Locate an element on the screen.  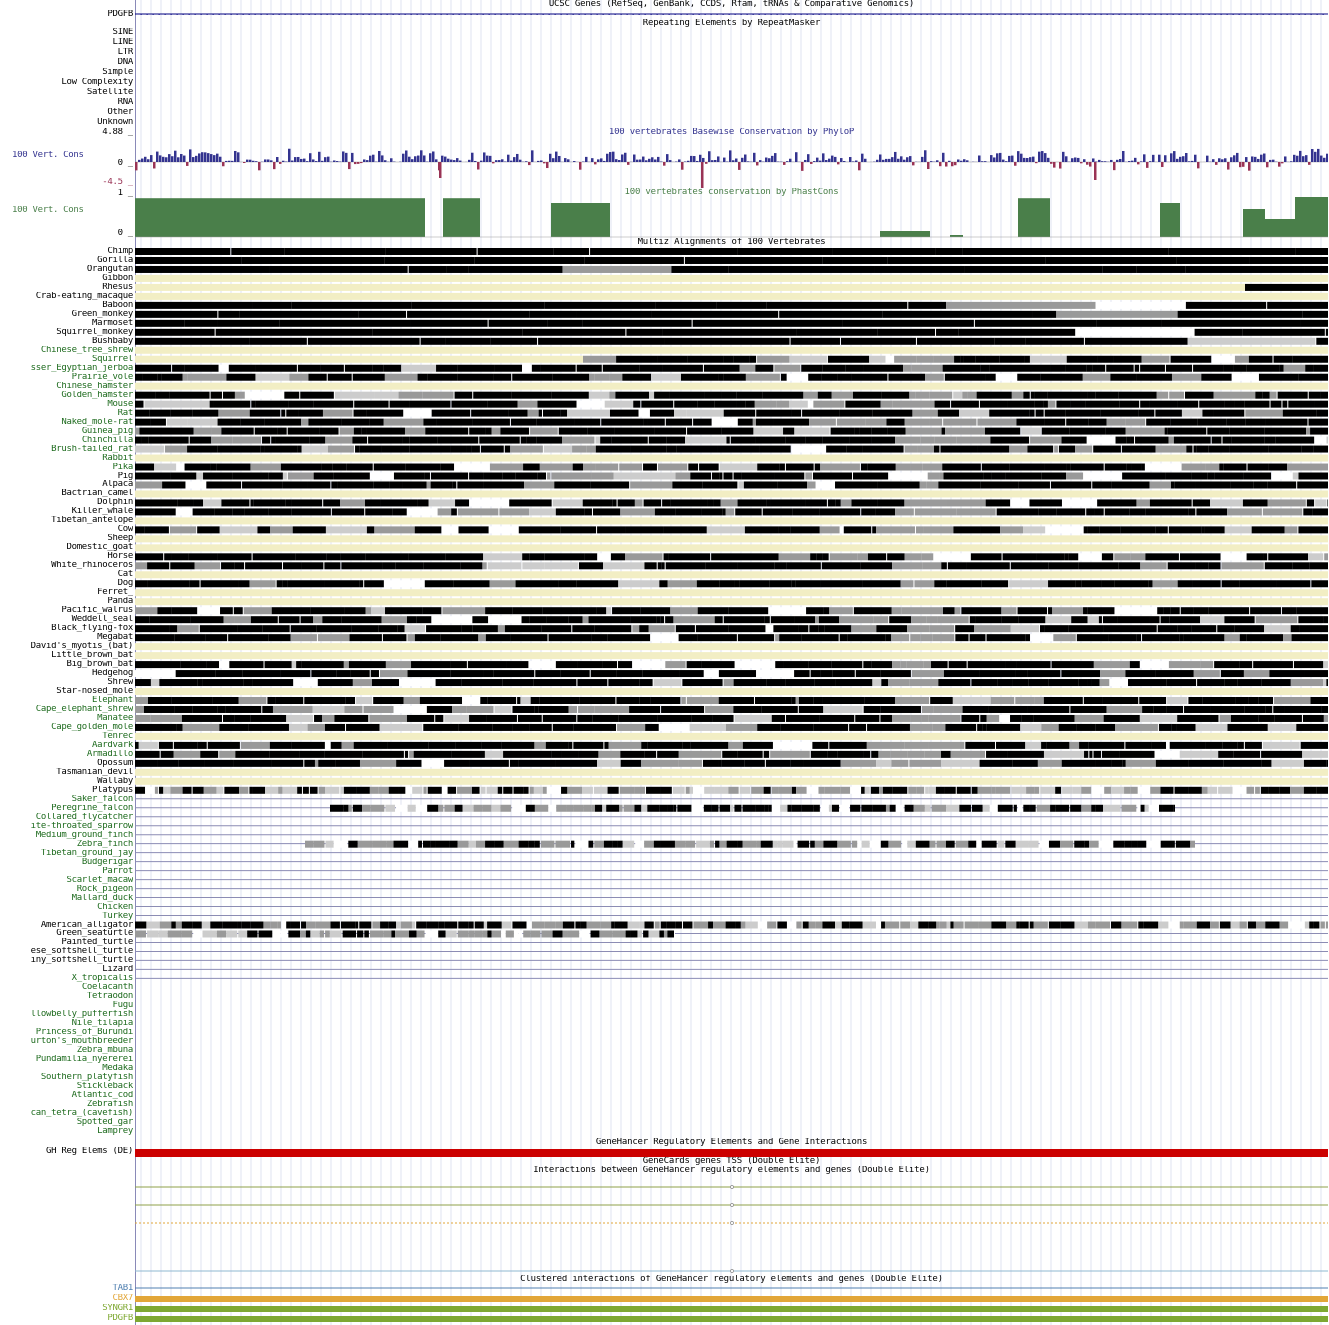
species-label: Opossum is located at coordinates (115, 763).